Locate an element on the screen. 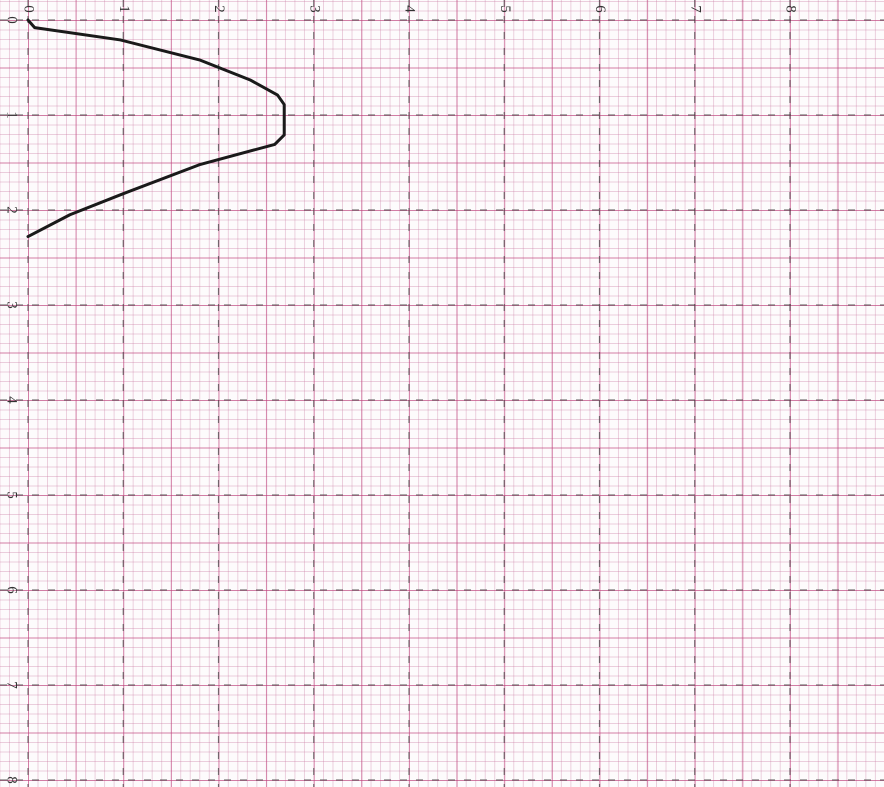  x-tick-label: 4 is located at coordinates (410, 9).